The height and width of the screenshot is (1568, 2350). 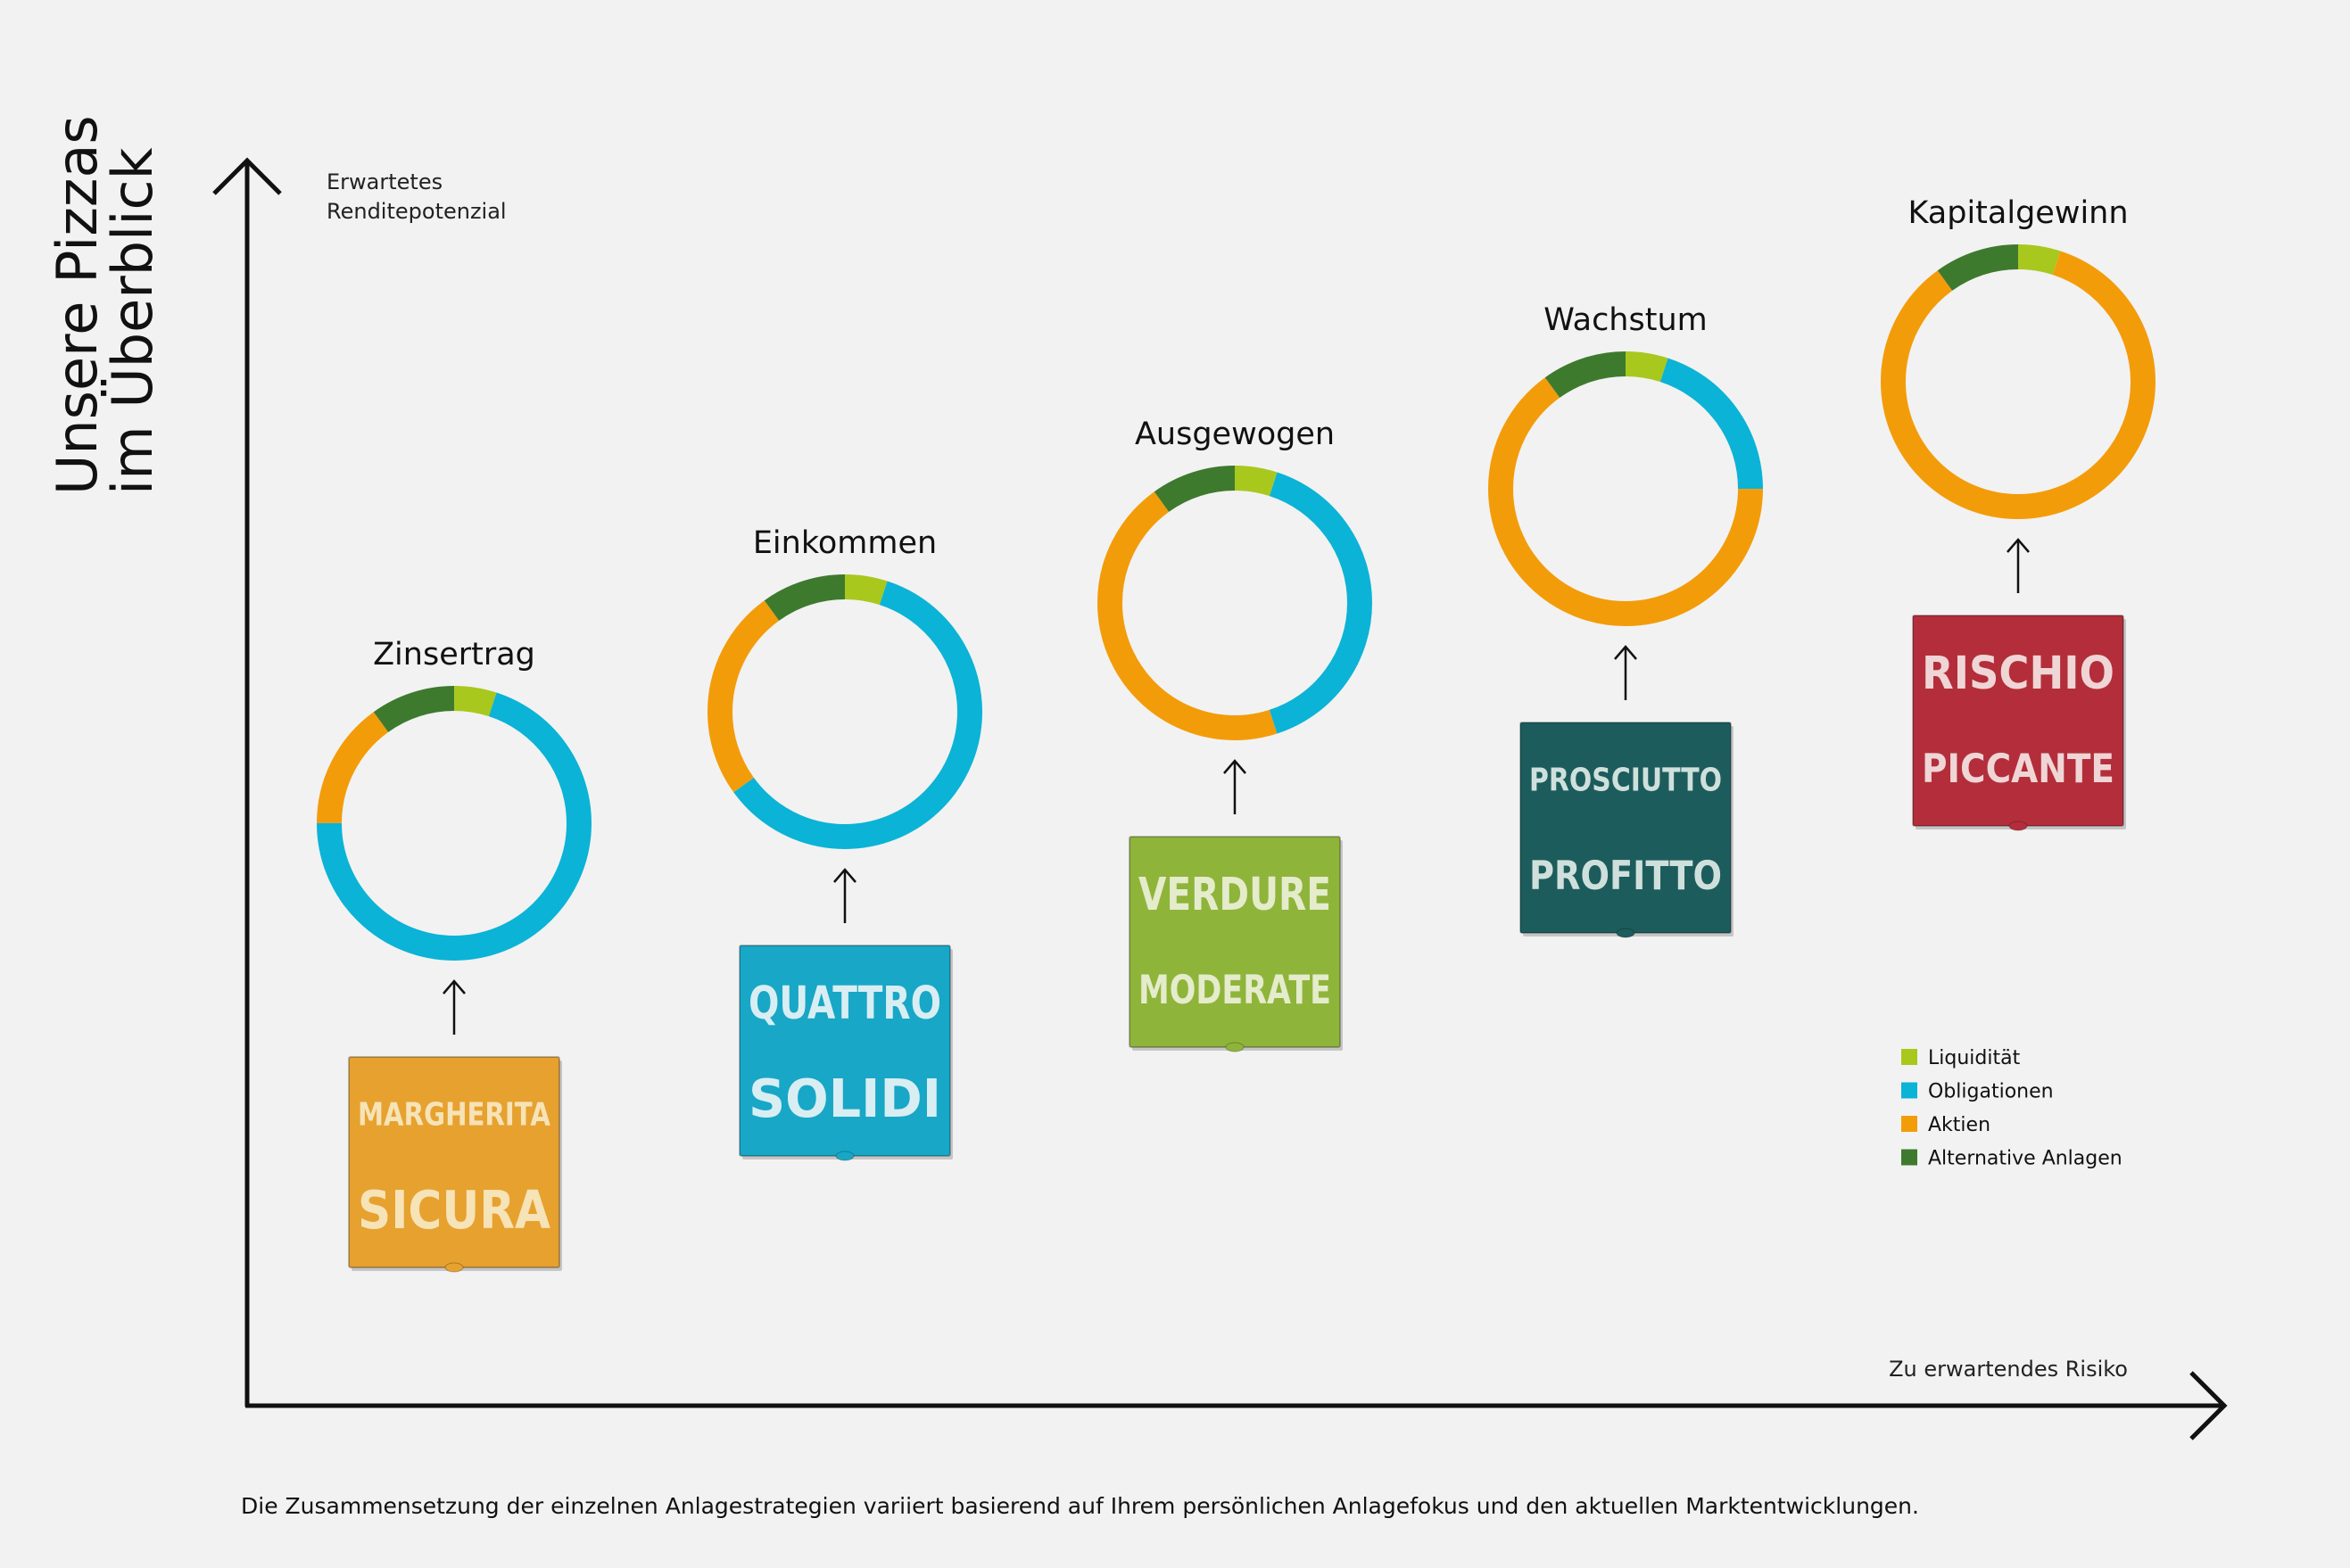 I want to click on strategy-title: Ausgewogen, so click(x=1235, y=434).